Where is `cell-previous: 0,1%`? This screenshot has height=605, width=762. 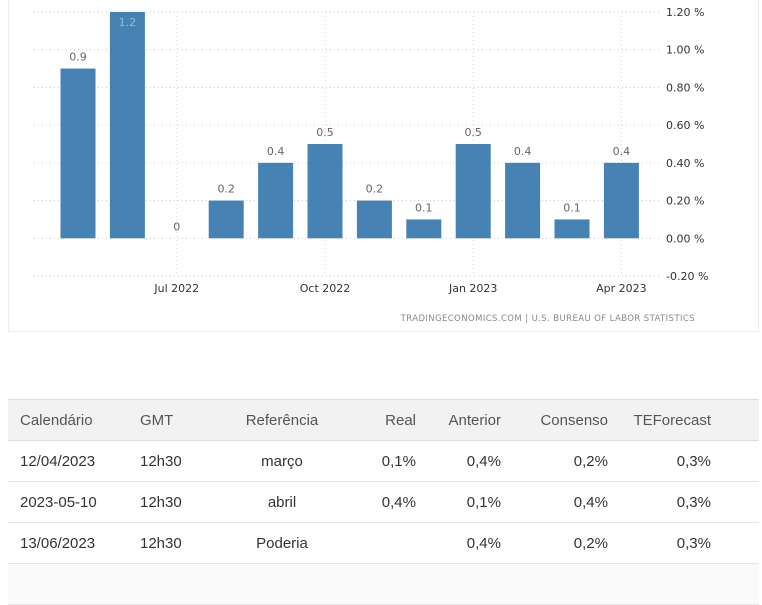 cell-previous: 0,1% is located at coordinates (464, 502).